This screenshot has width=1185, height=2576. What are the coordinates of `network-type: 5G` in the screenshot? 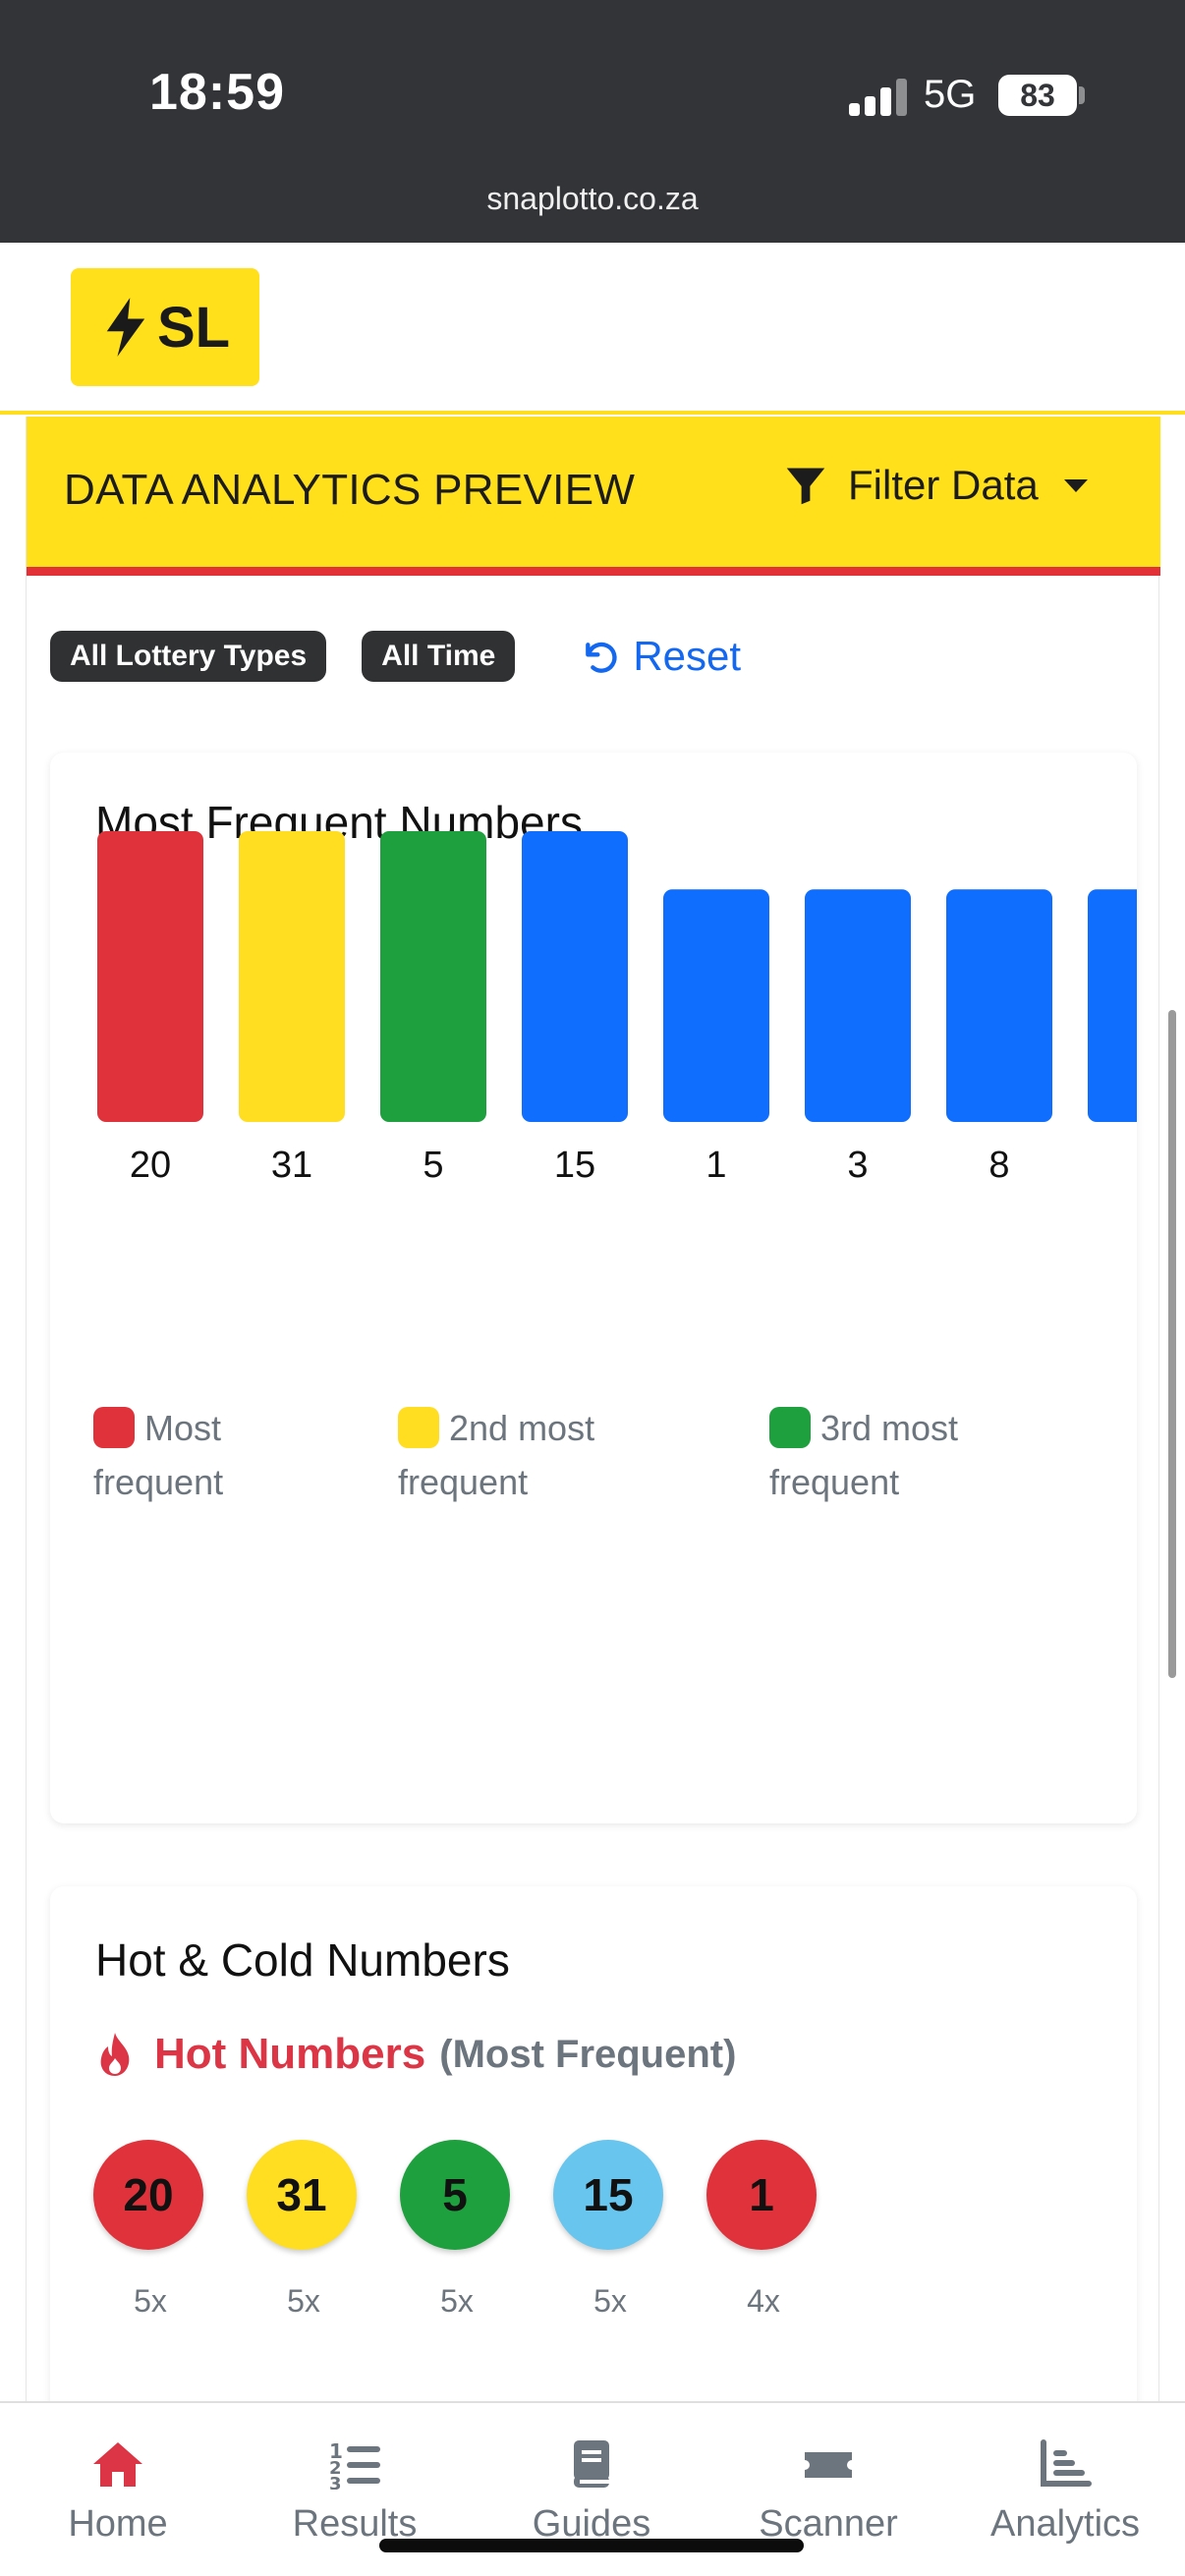 It's located at (951, 94).